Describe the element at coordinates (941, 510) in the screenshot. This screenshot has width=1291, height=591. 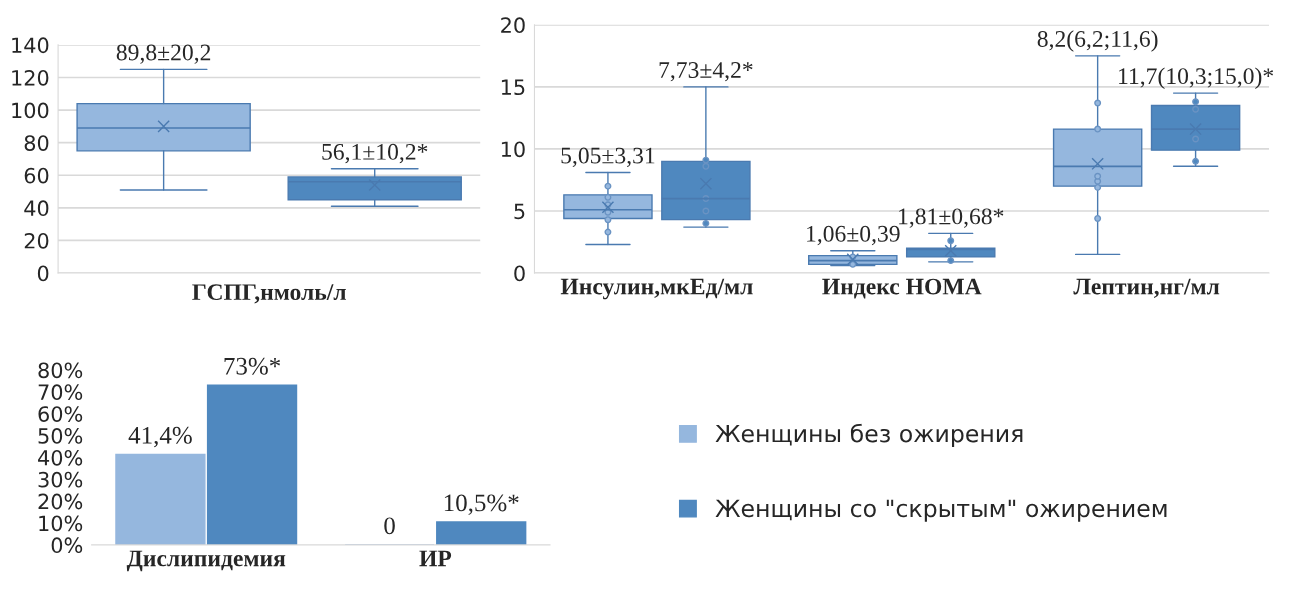
I see `legend-label: Женщины со "скрытым" ожирением` at that location.